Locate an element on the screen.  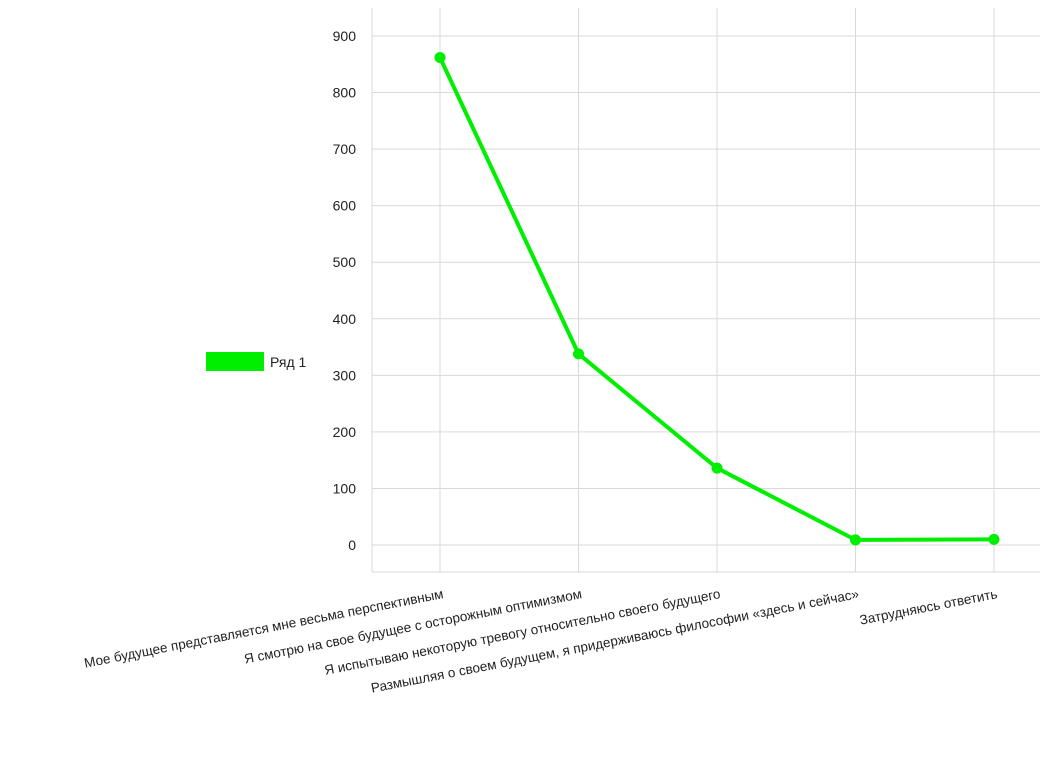
y-axis: 0 100 200 300 400 500 600 700 800 900 is located at coordinates (345, 290).